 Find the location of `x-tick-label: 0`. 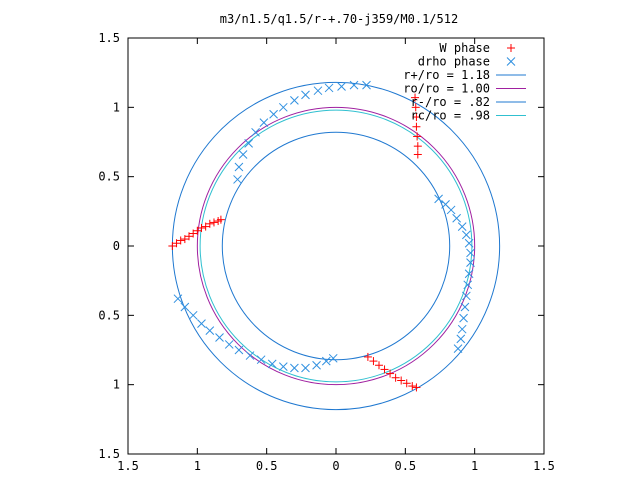

x-tick-label: 0 is located at coordinates (335, 466).